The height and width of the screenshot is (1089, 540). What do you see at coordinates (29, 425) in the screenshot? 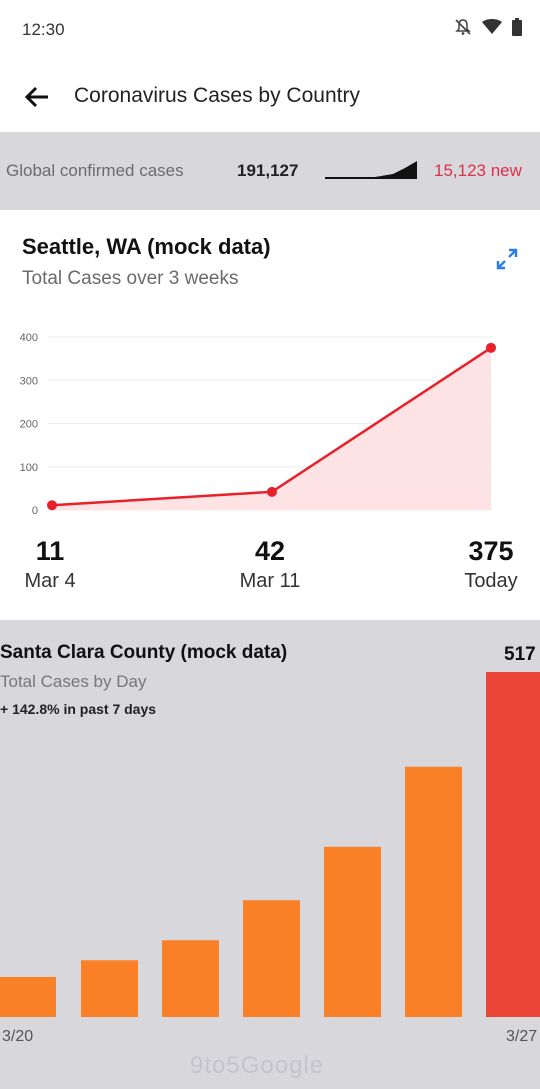
I see `y-tick-label: 200` at bounding box center [29, 425].